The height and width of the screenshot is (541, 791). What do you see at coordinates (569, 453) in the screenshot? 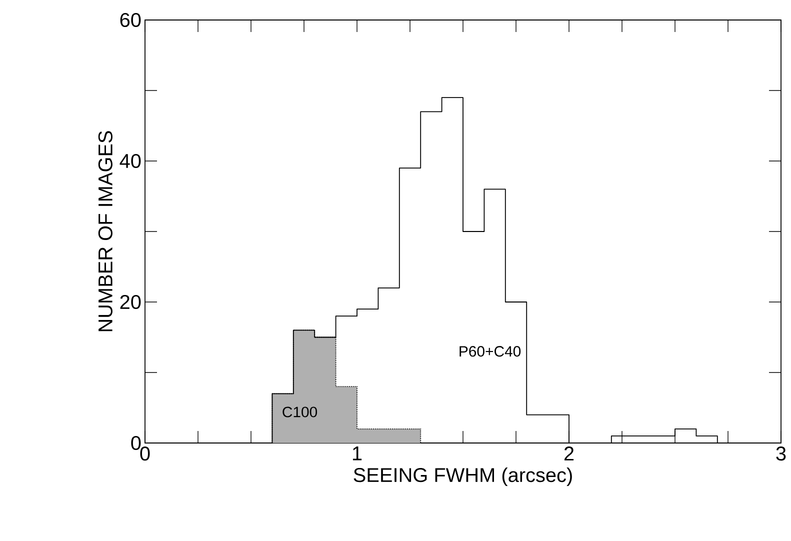
I see `x-tick-label: 2` at bounding box center [569, 453].